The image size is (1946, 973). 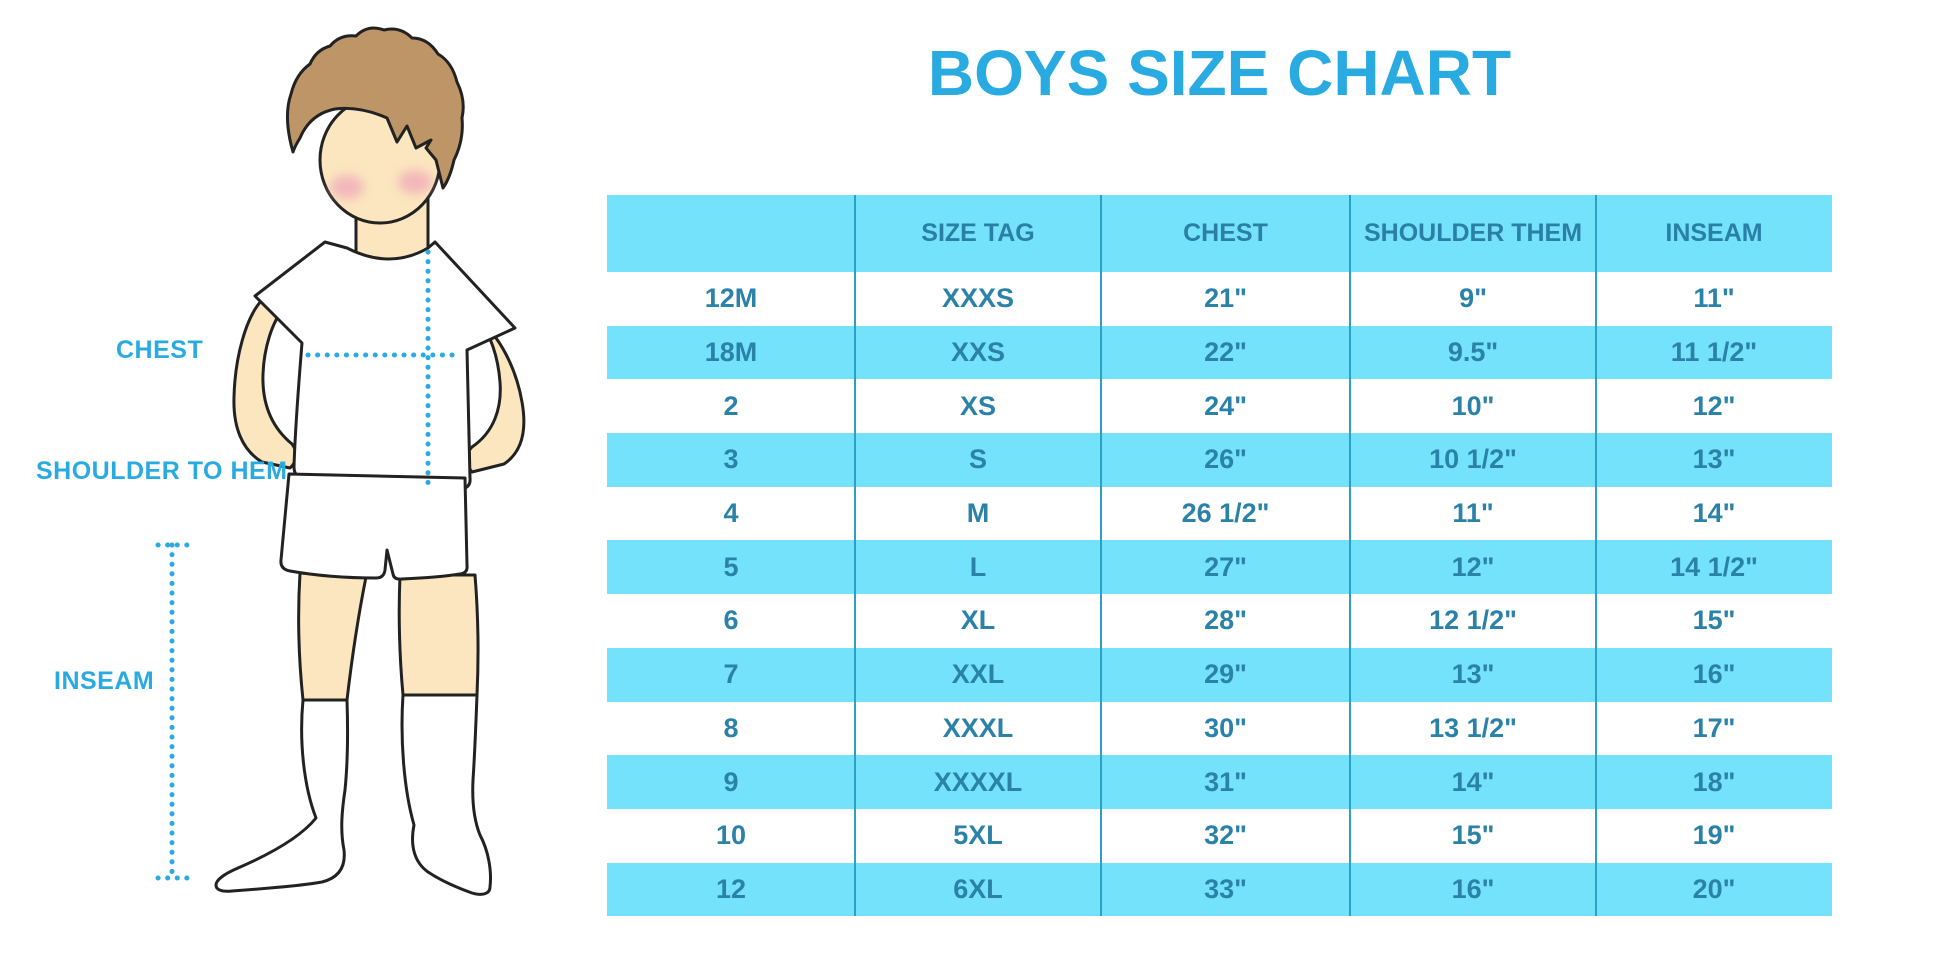 What do you see at coordinates (978, 233) in the screenshot?
I see `header-cell-size-tag: SIZE TAG` at bounding box center [978, 233].